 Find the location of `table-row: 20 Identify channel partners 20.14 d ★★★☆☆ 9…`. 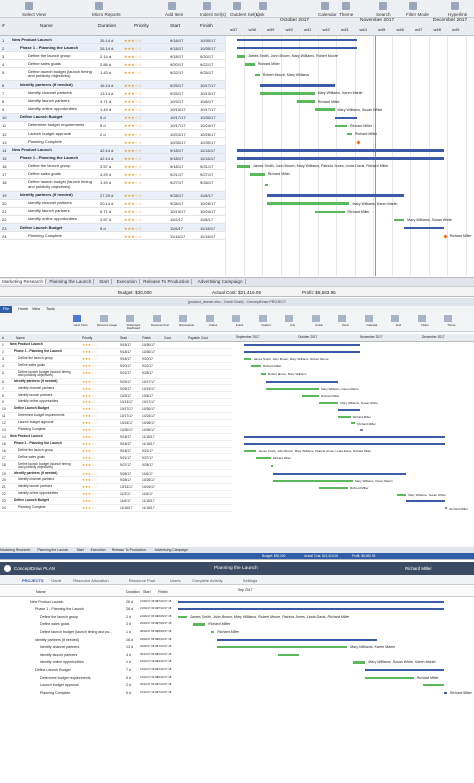

table-row: 20 Identify channel partners 20.14 d ★★★☆☆ 9… is located at coordinates (112, 204).